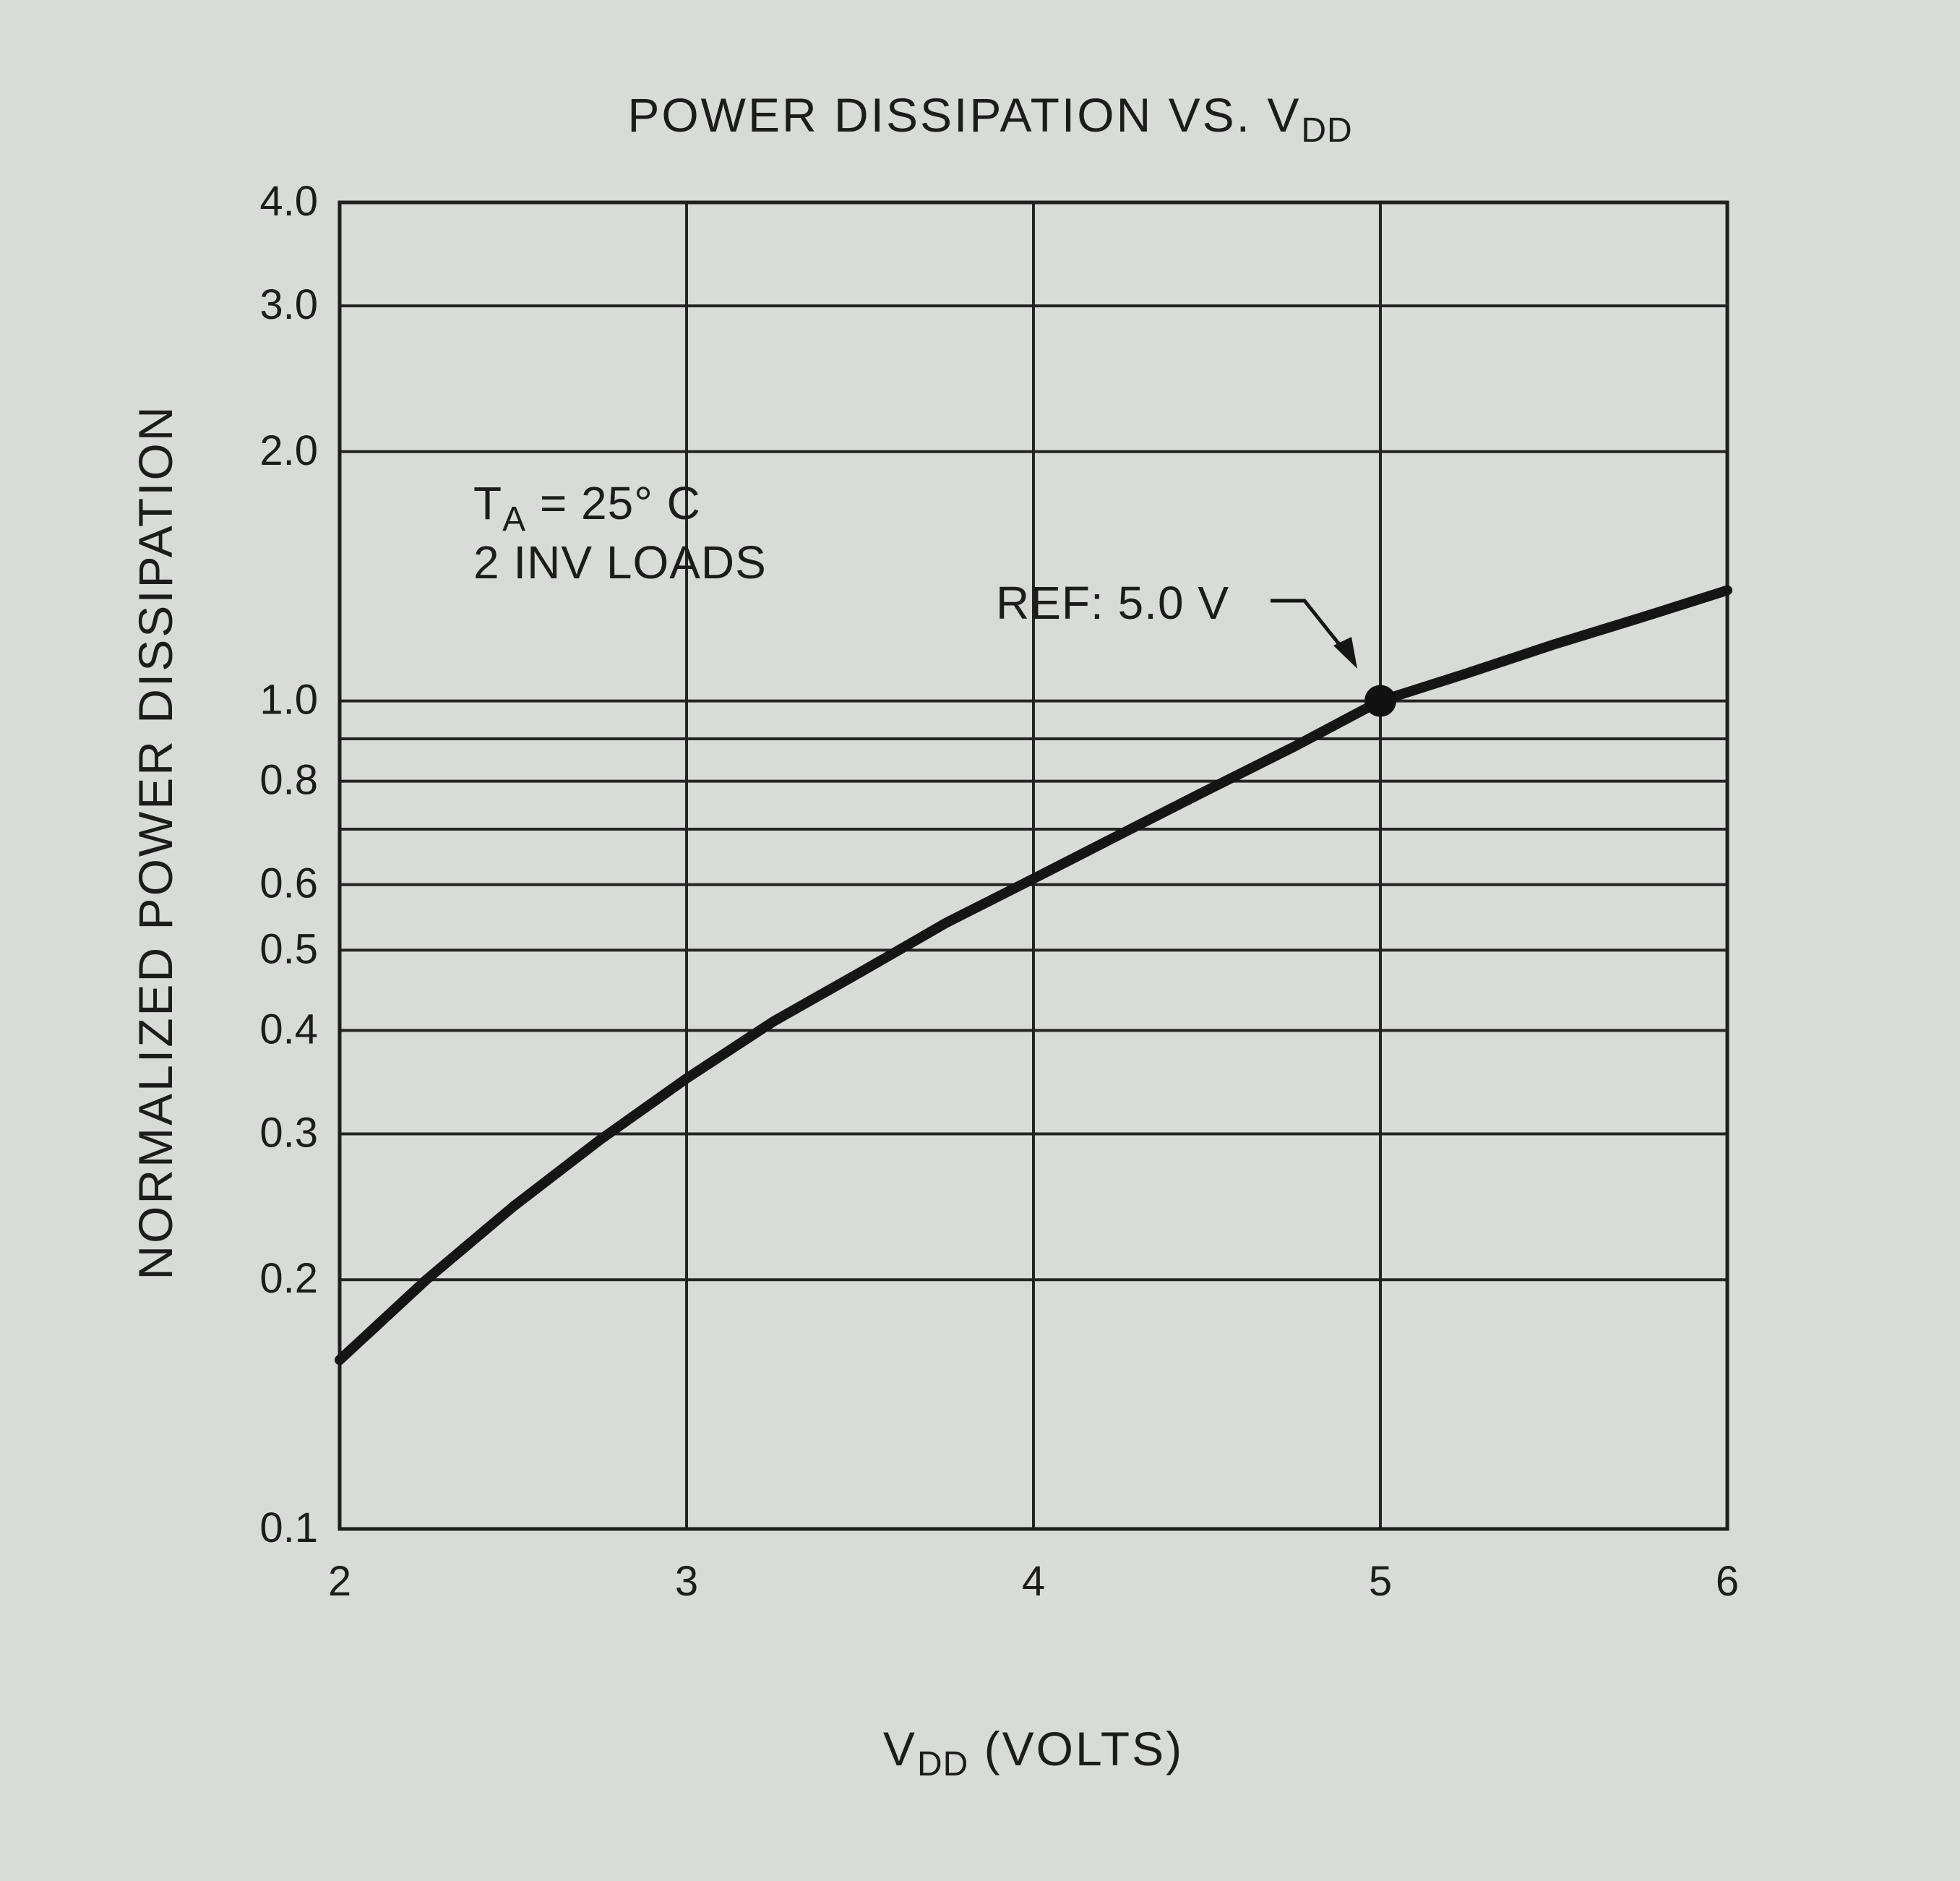 Image resolution: width=1960 pixels, height=1881 pixels. Describe the element at coordinates (339, 1581) in the screenshot. I see `x-tick-label: 2` at that location.